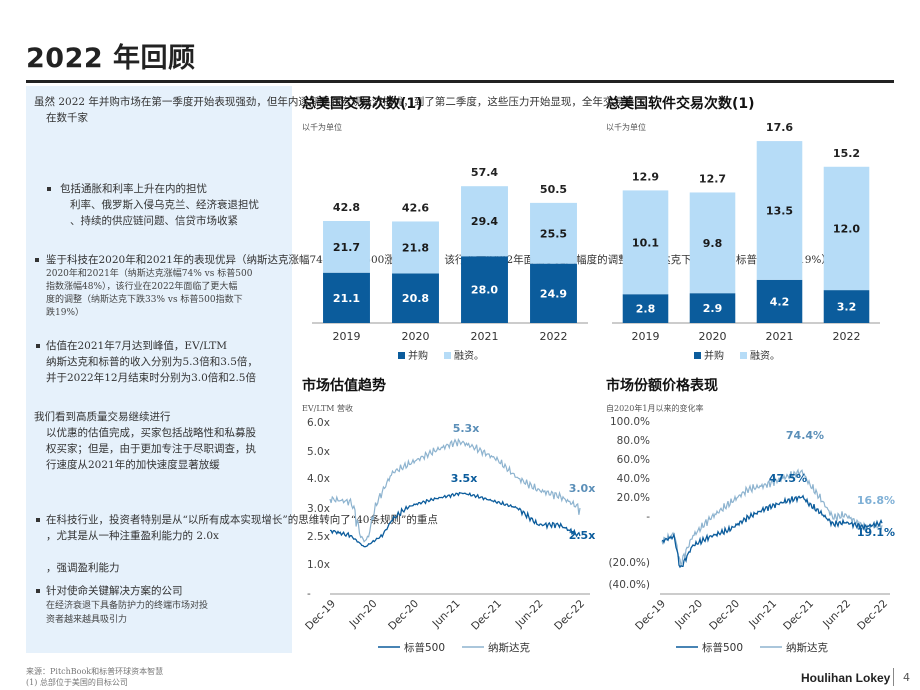 This screenshot has height=690, width=920. I want to click on chart3-x-tick: Jun-21, so click(446, 614).